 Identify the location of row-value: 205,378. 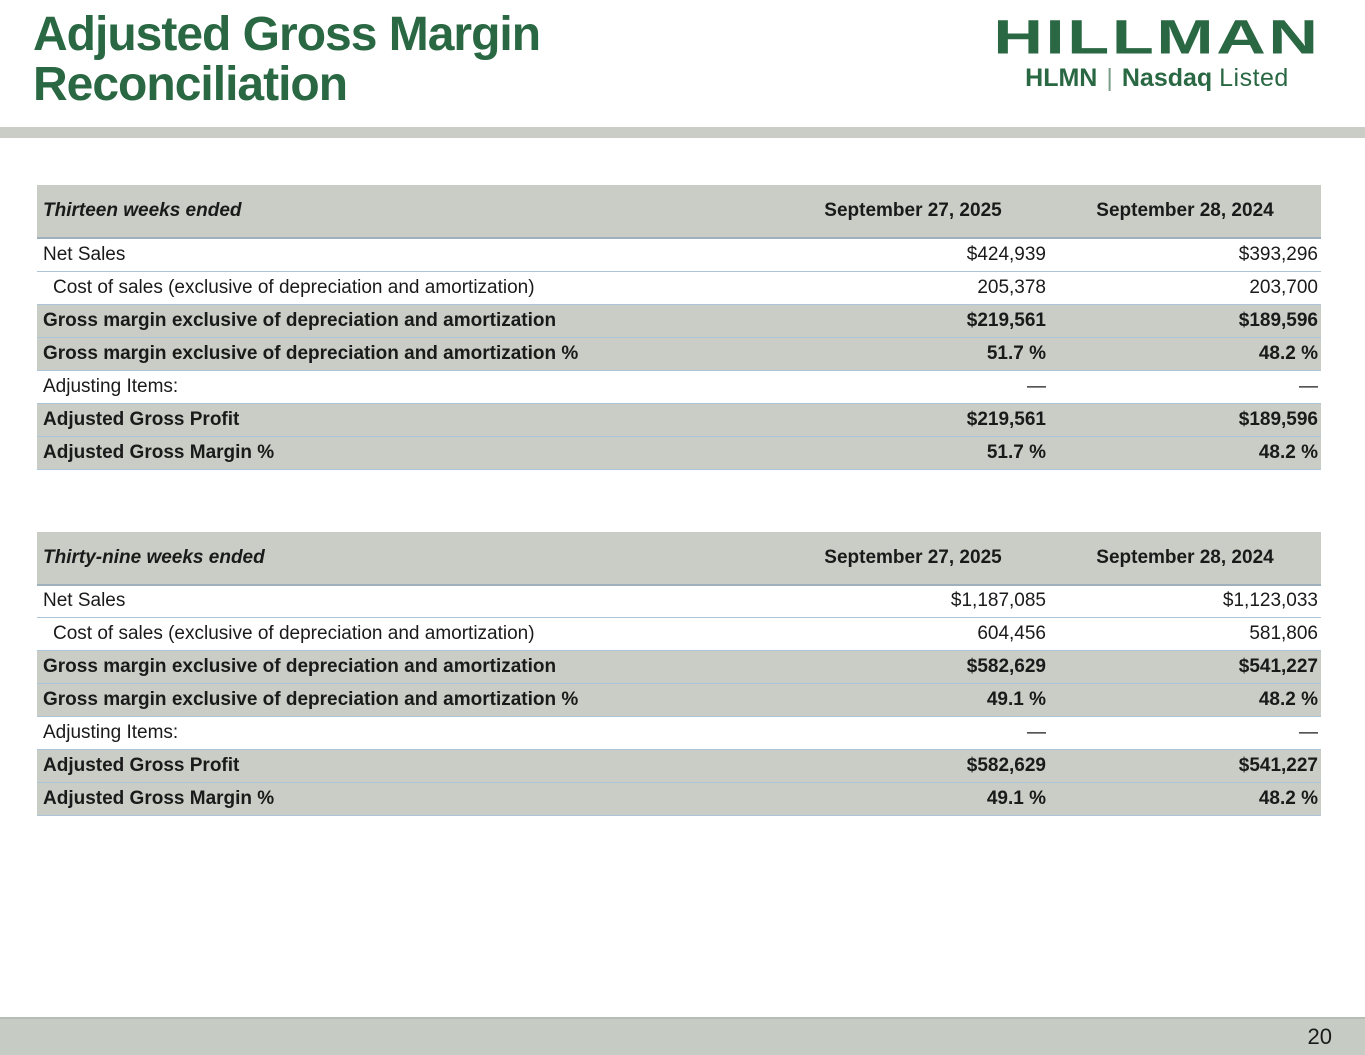
(1011, 287).